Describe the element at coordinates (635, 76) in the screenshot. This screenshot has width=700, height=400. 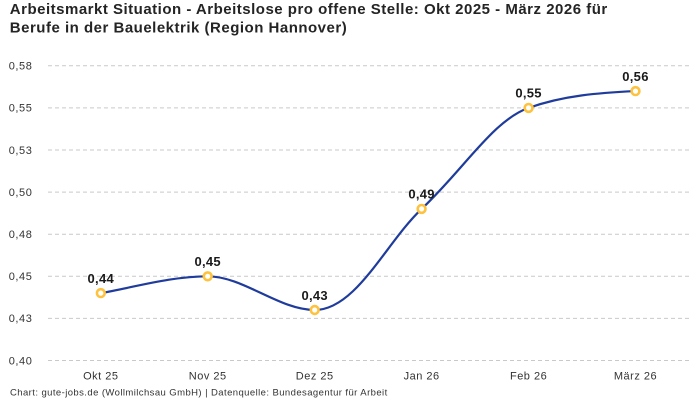
I see `svg-text: 0,56` at that location.